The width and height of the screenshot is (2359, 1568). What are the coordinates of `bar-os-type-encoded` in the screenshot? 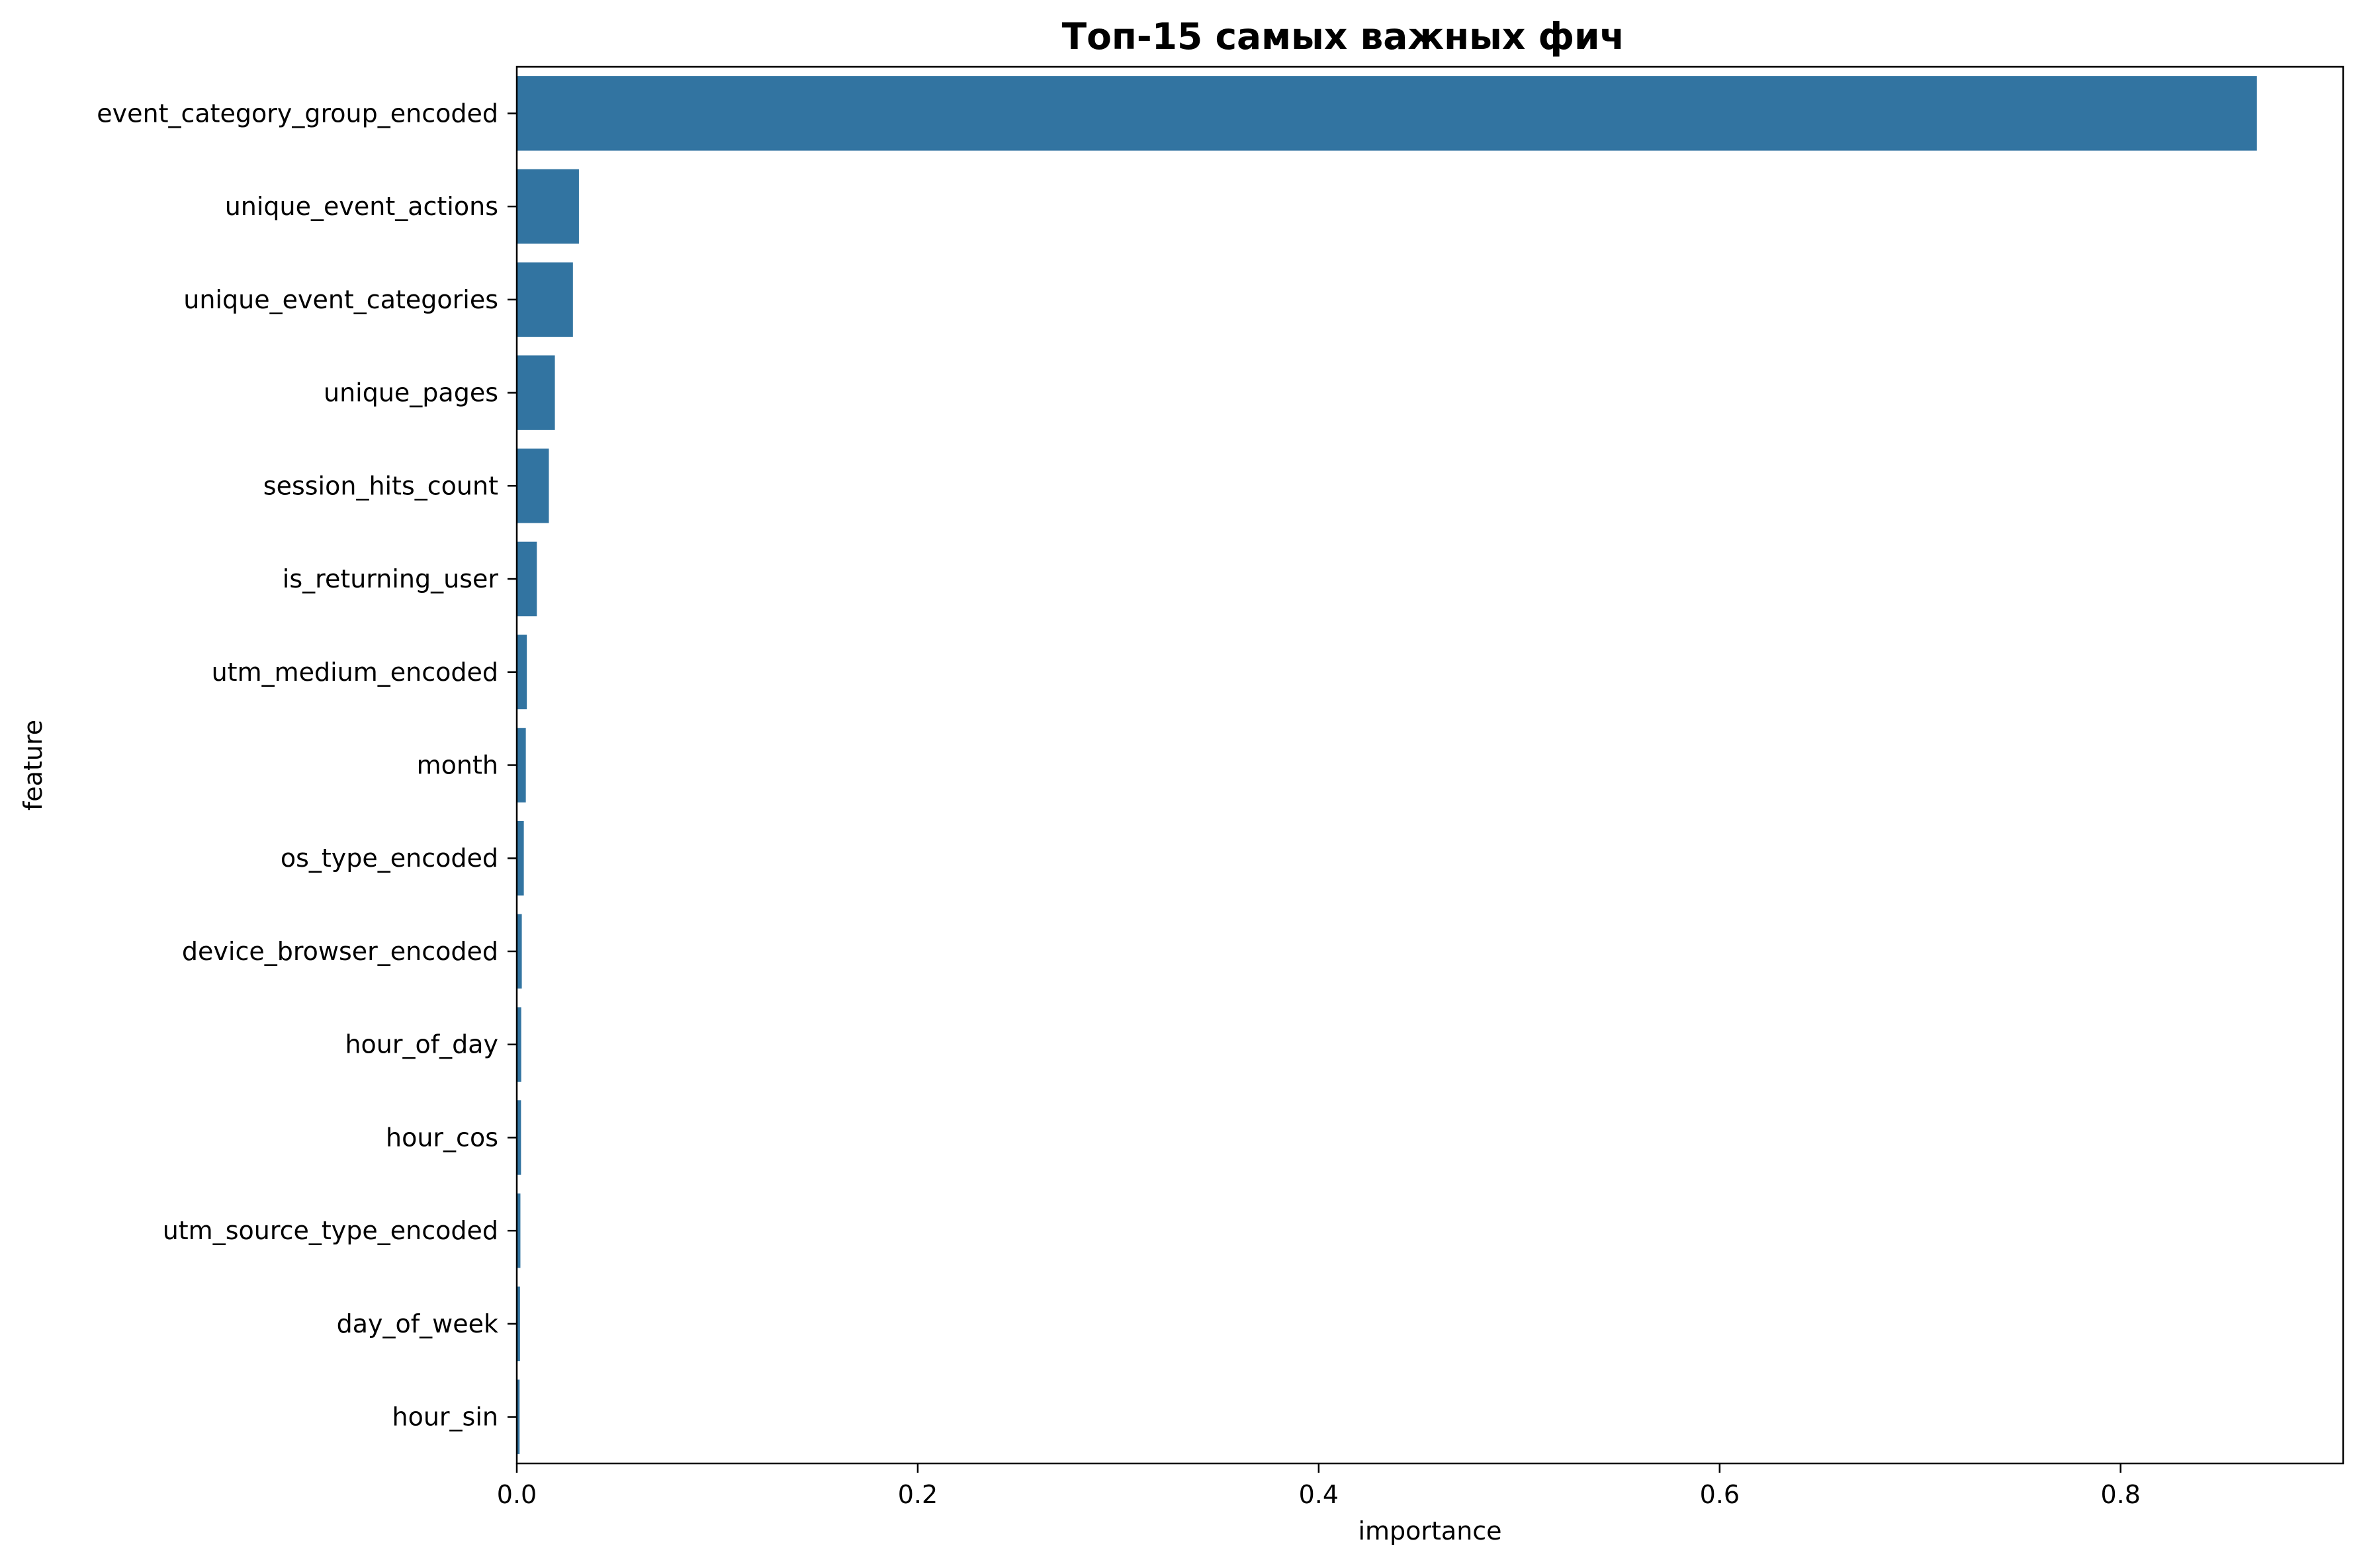 It's located at (520, 858).